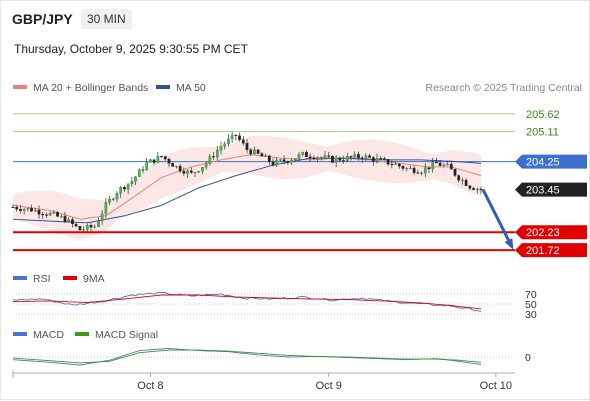  What do you see at coordinates (551, 250) in the screenshot?
I see `level-tag-support` at bounding box center [551, 250].